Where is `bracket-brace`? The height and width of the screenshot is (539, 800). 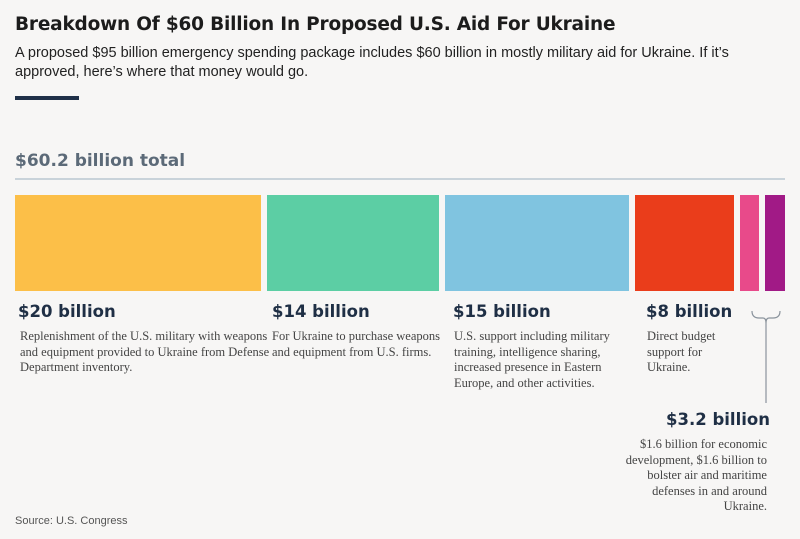 bracket-brace is located at coordinates (766, 317).